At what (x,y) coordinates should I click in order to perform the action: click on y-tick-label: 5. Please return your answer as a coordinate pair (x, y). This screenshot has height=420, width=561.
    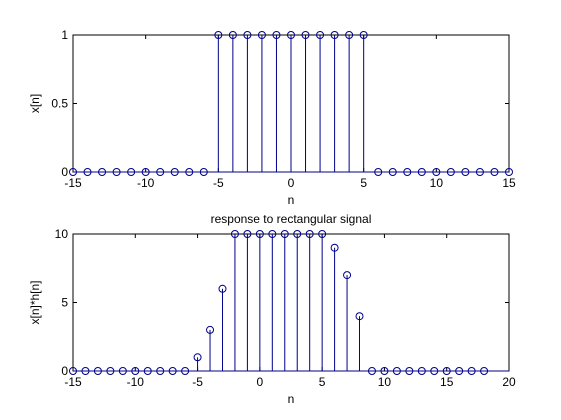
    Looking at the image, I should click on (64, 303).